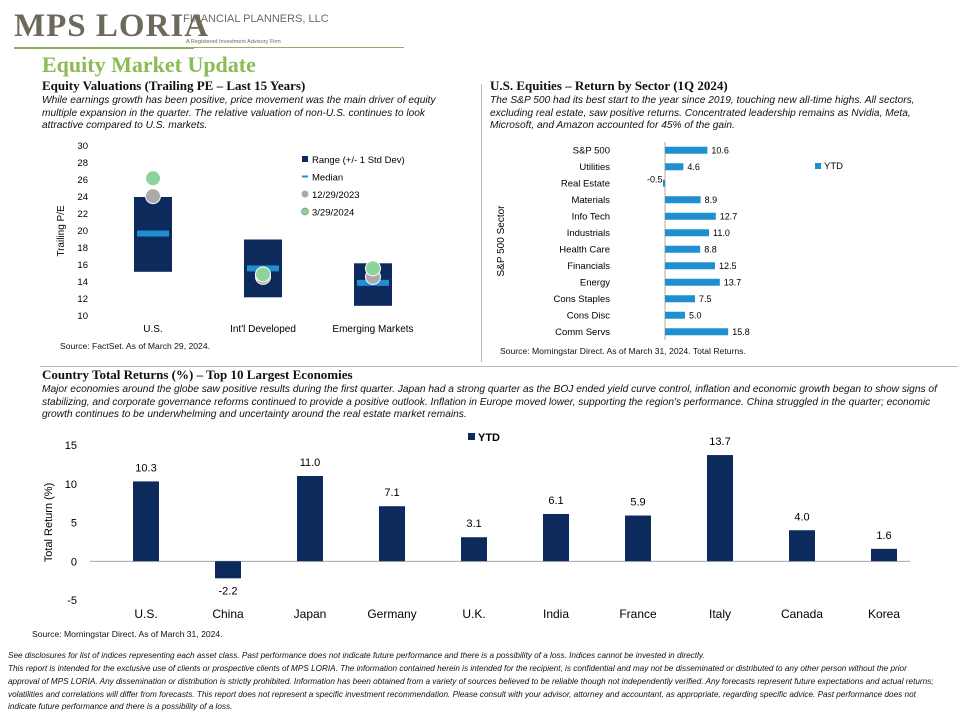 The height and width of the screenshot is (720, 960). I want to click on y-tick-label: 28, so click(82, 163).